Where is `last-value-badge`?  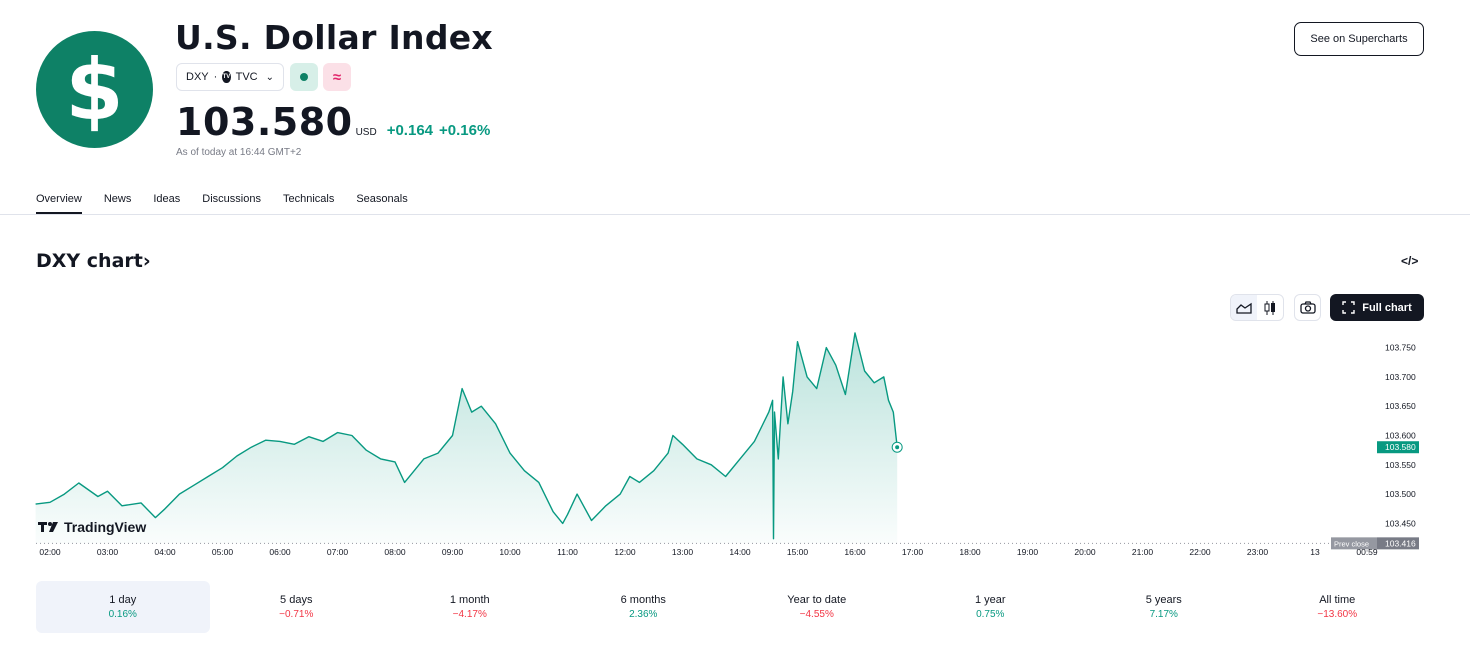
last-value-badge is located at coordinates (1398, 447).